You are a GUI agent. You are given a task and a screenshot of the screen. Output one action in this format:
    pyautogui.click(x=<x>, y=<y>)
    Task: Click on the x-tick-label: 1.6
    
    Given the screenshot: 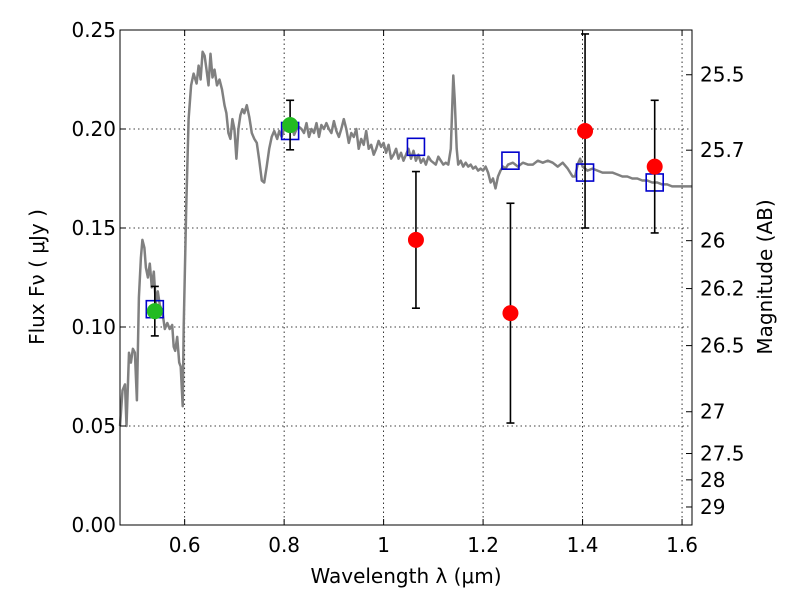 What is the action you would take?
    pyautogui.click(x=682, y=545)
    